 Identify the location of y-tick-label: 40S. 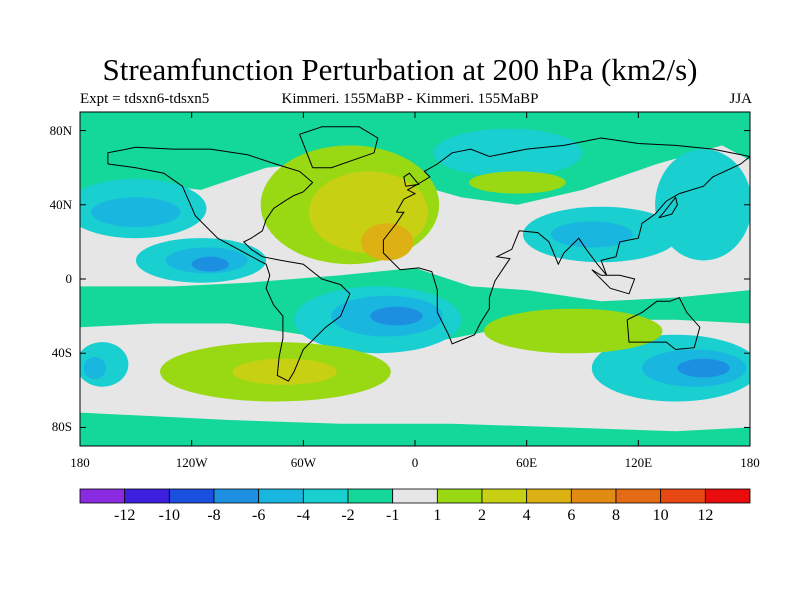
(61, 353).